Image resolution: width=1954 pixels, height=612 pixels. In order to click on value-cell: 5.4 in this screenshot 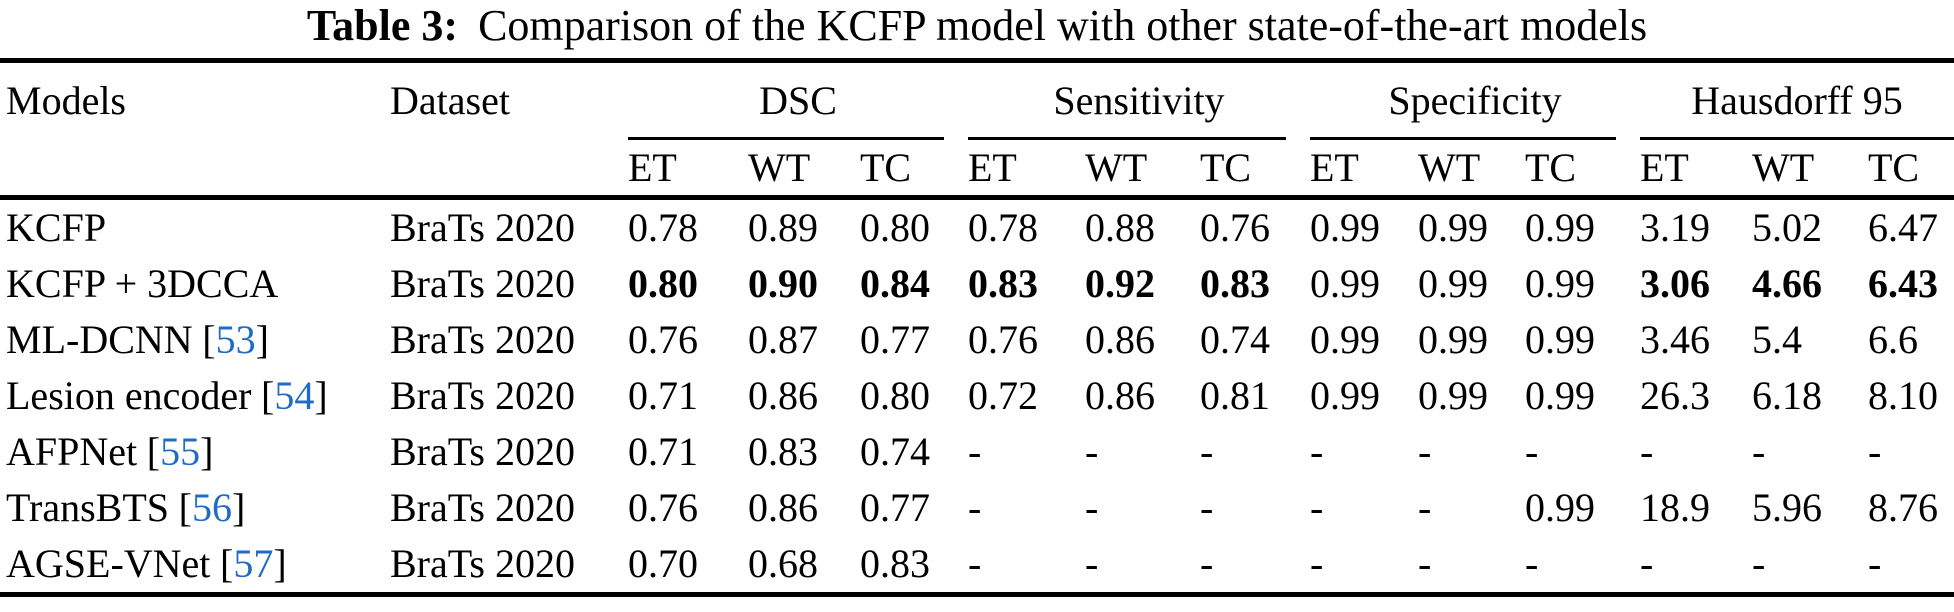, I will do `click(1777, 339)`.